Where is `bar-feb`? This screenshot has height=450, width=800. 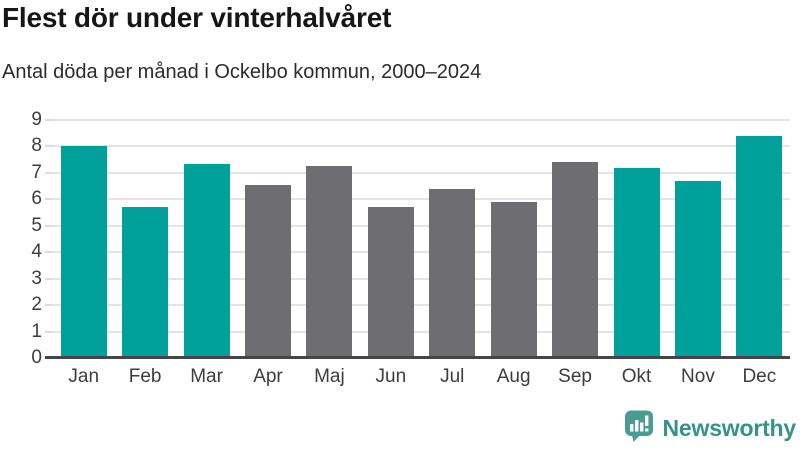 bar-feb is located at coordinates (145, 282).